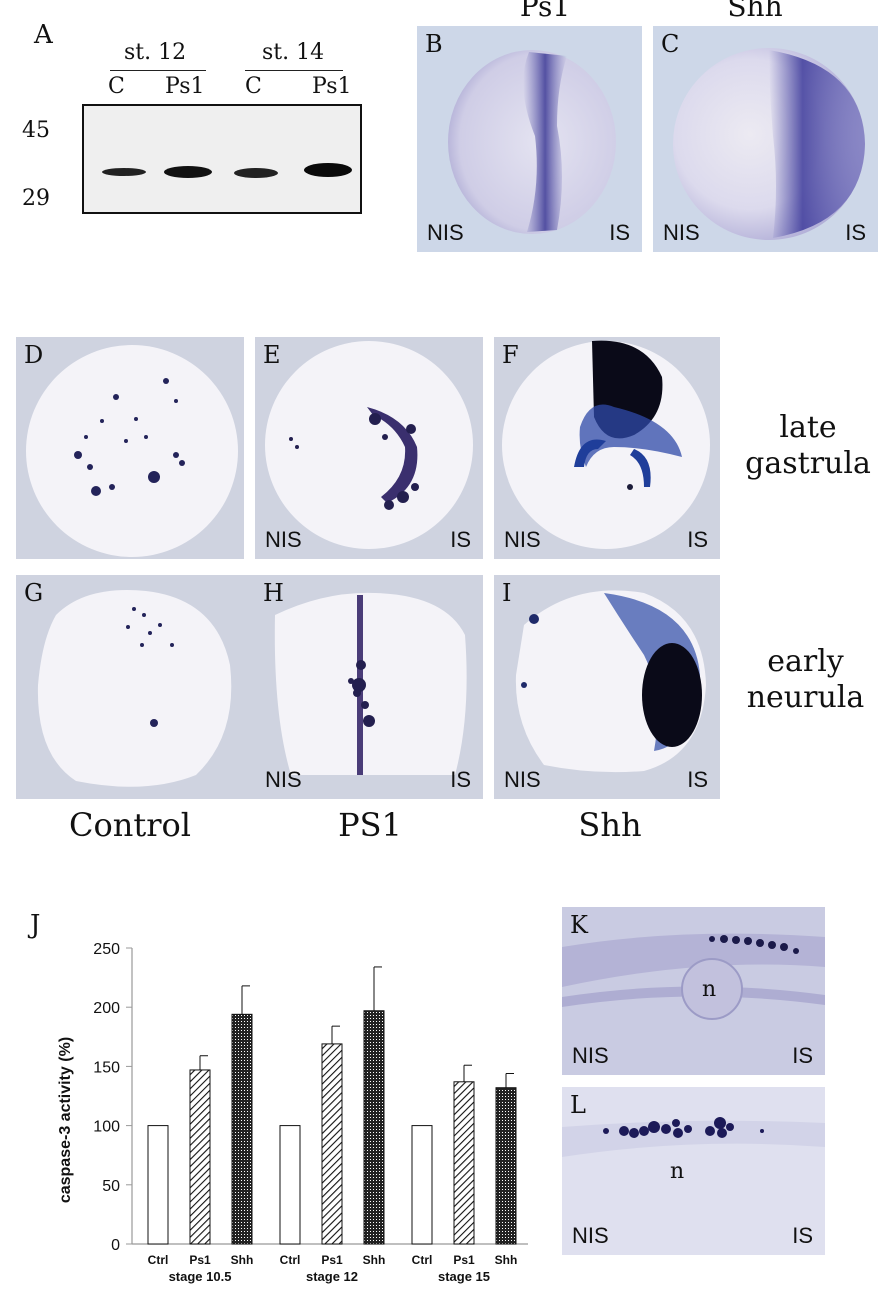  Describe the element at coordinates (106, 1127) in the screenshot. I see `y-tick-label: 100` at that location.